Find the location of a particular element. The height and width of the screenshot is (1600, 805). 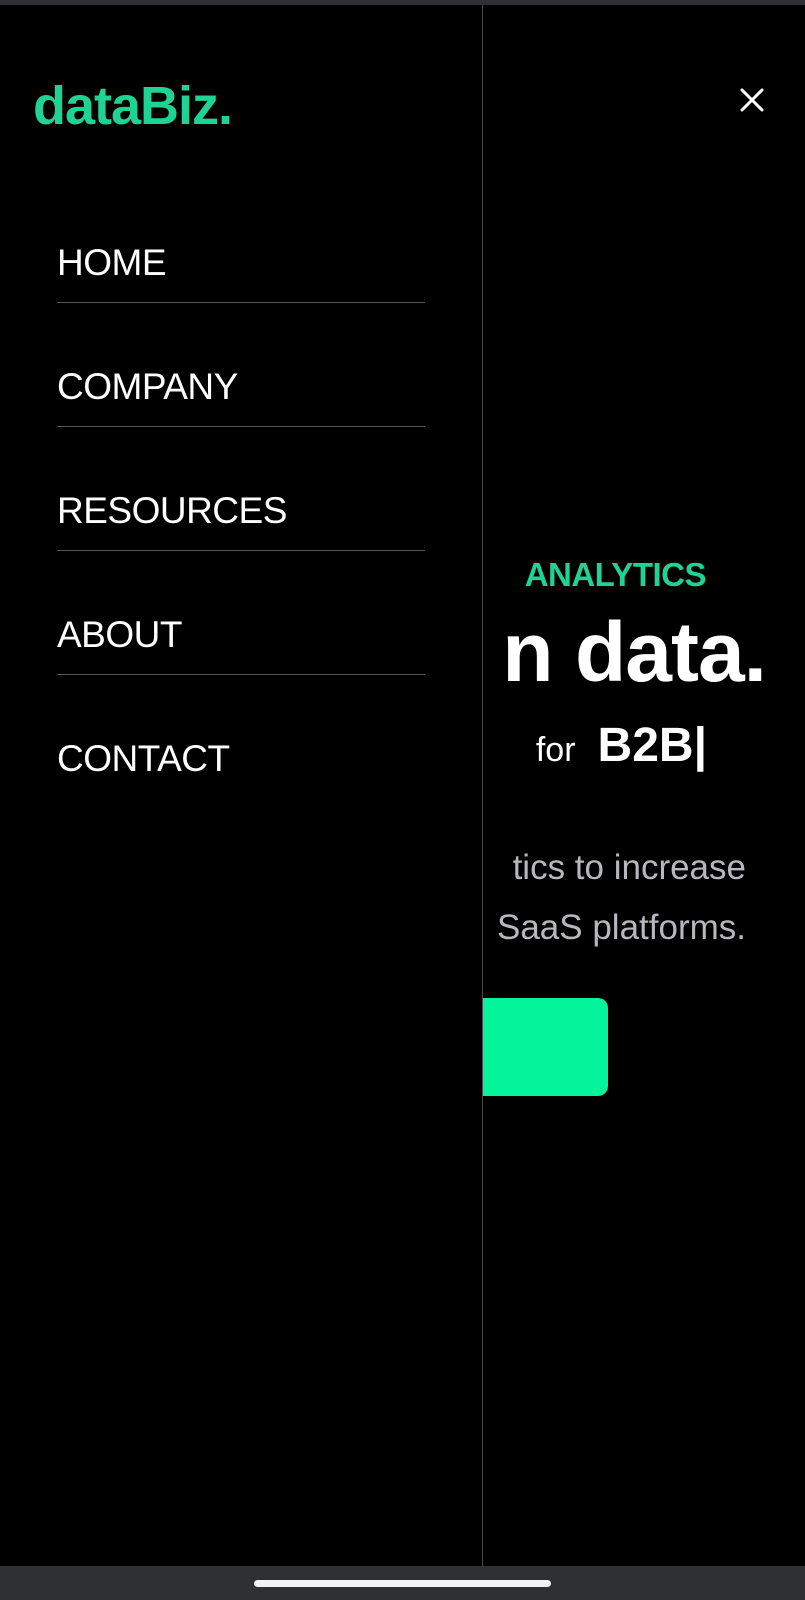

hero-description-line: SaaS platforms. is located at coordinates (621, 927).